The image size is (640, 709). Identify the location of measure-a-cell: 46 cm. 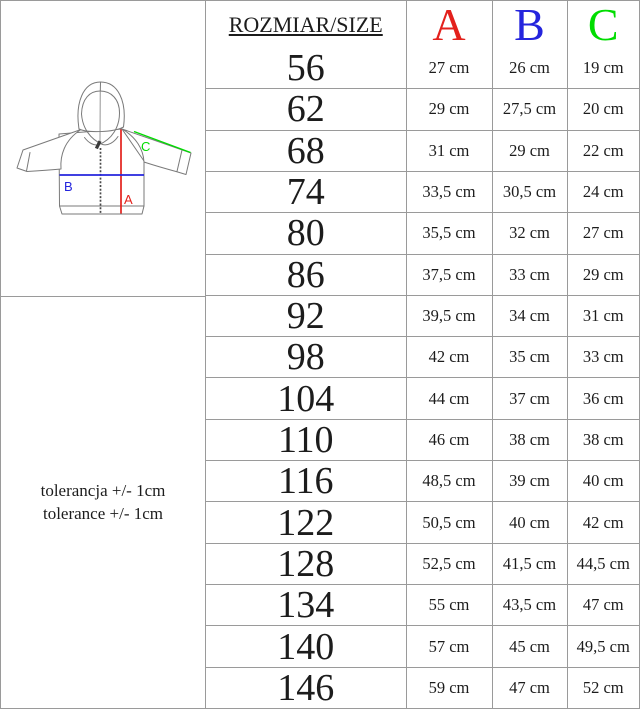
(449, 440).